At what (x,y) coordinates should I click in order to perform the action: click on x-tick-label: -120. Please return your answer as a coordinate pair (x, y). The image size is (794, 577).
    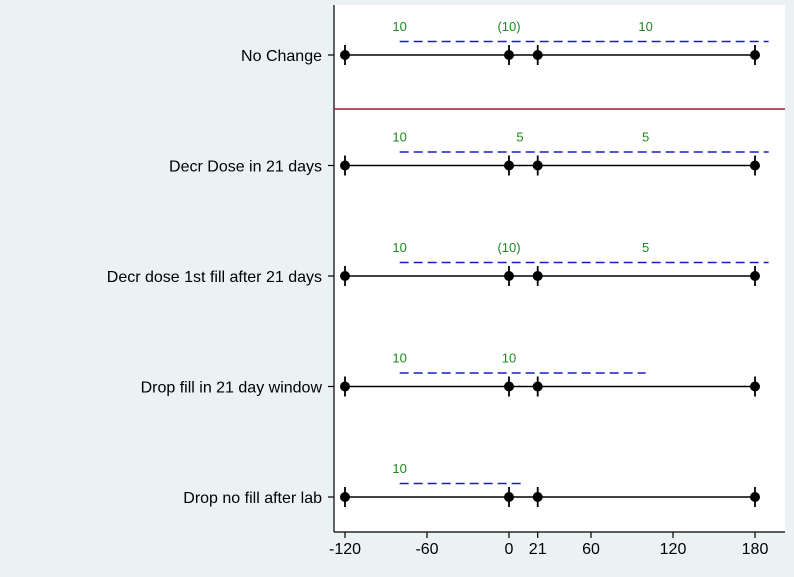
    Looking at the image, I should click on (345, 549).